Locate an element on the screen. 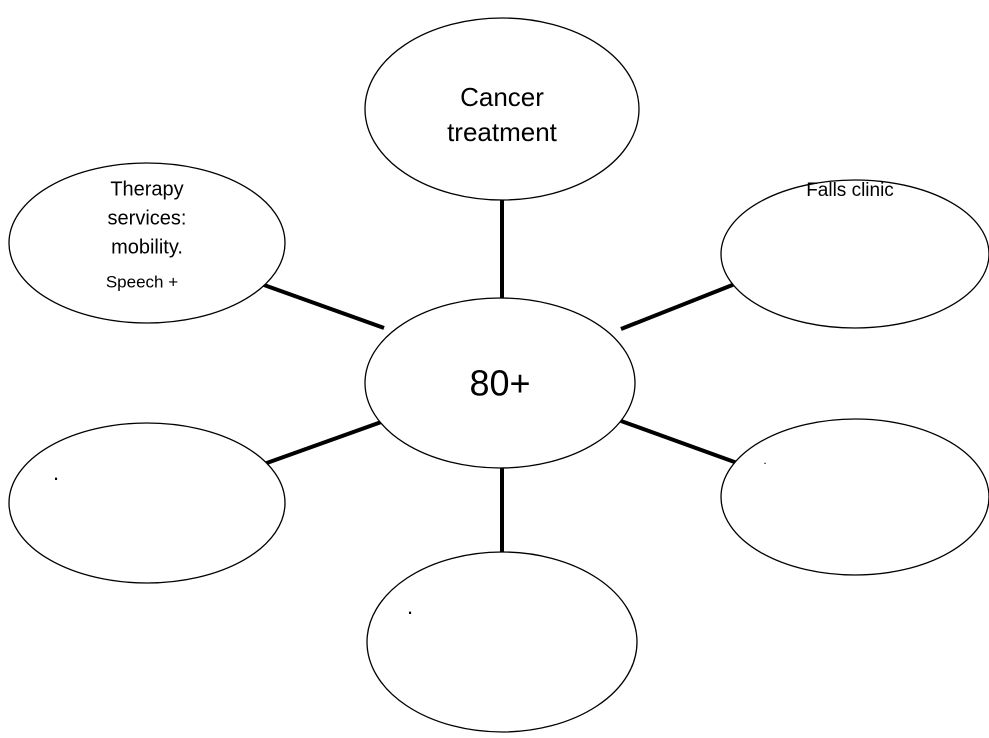  node-label: Therapy is located at coordinates (146, 189).